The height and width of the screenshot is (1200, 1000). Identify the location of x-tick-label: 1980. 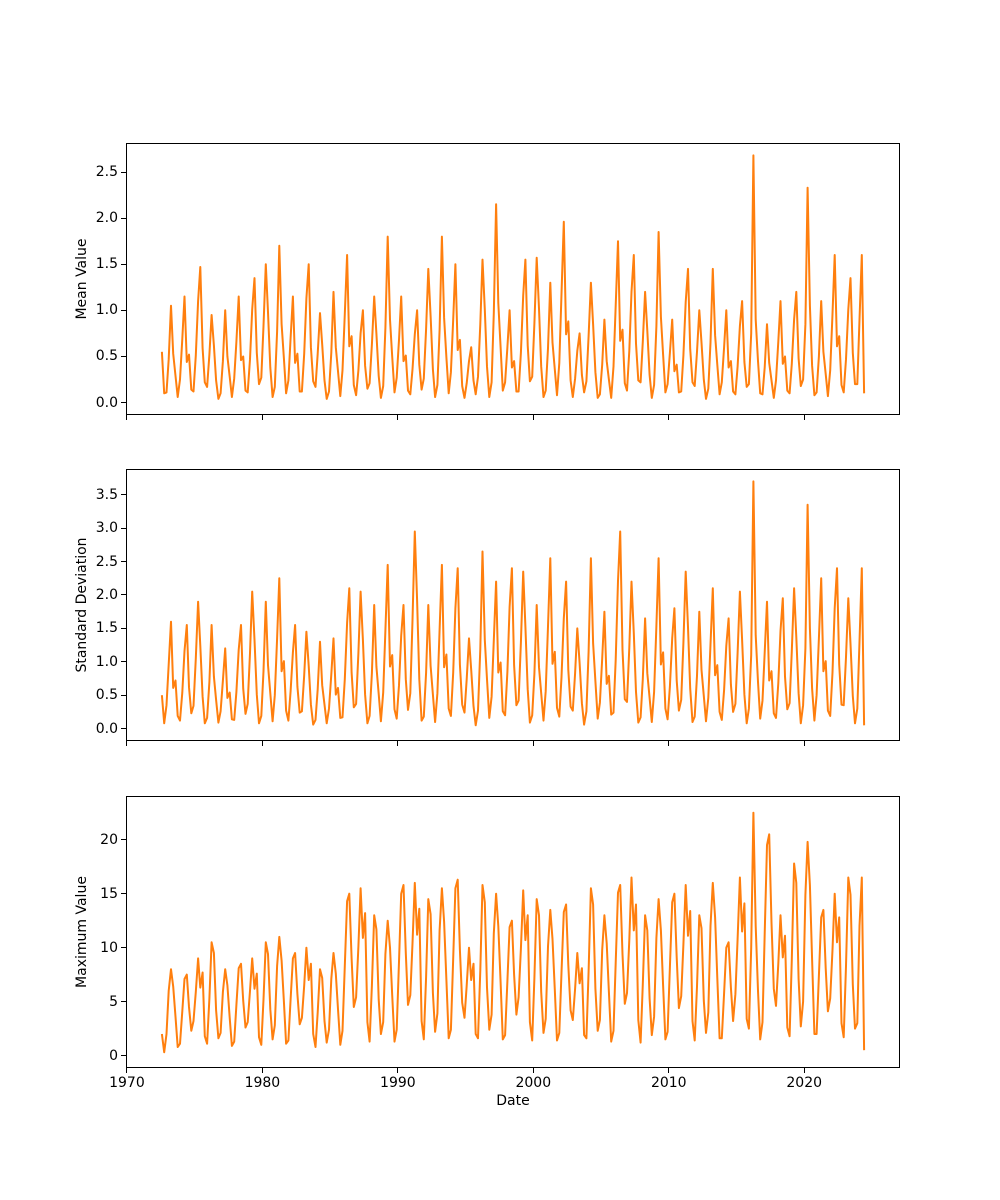
(262, 1083).